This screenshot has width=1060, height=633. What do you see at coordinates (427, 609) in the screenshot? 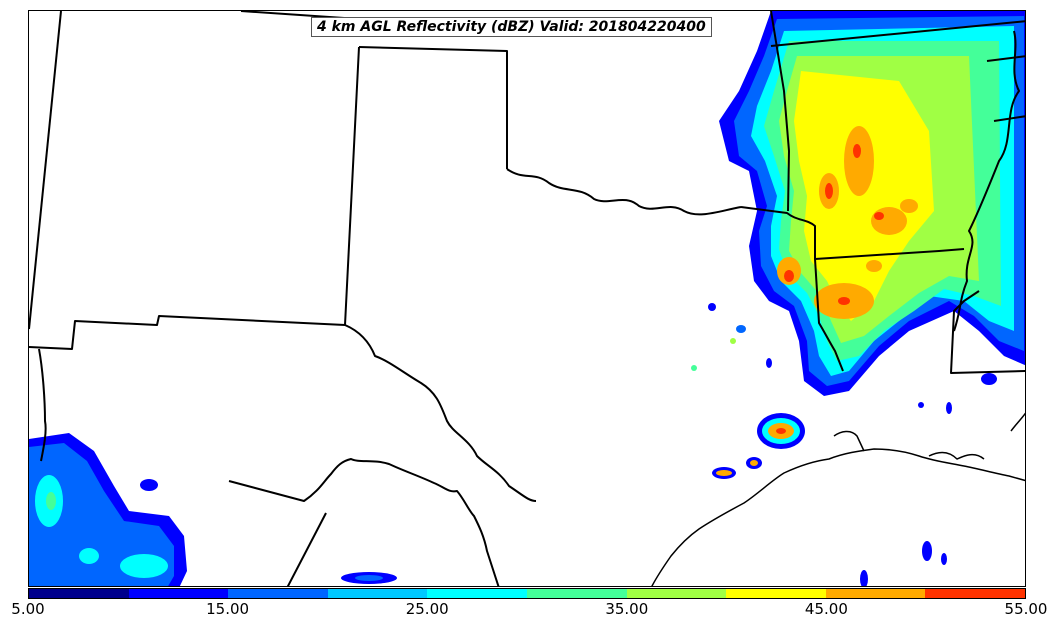
I see `colorbar-tick-label: 25.00` at bounding box center [427, 609].